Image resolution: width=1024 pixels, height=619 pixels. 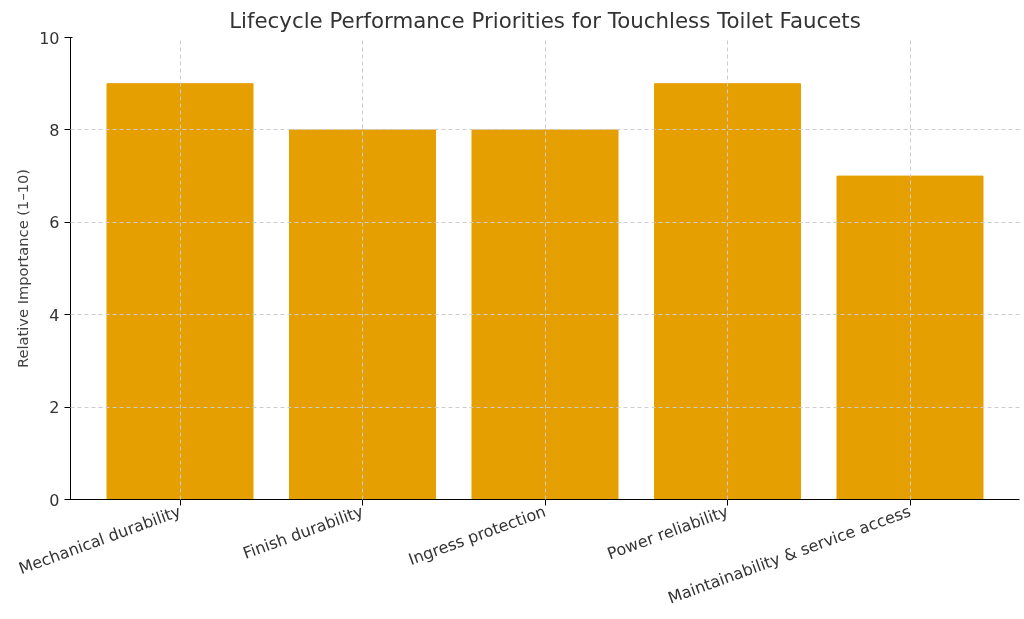 What do you see at coordinates (54, 130) in the screenshot?
I see `y-tick-label: 8` at bounding box center [54, 130].